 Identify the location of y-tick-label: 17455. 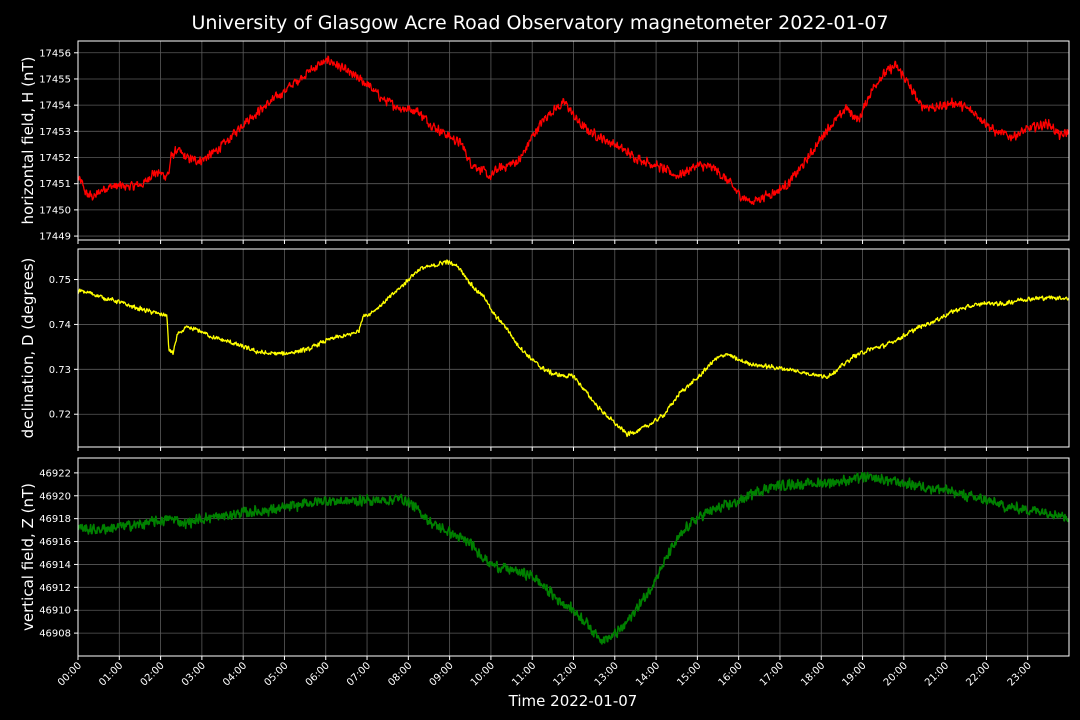
(55, 79).